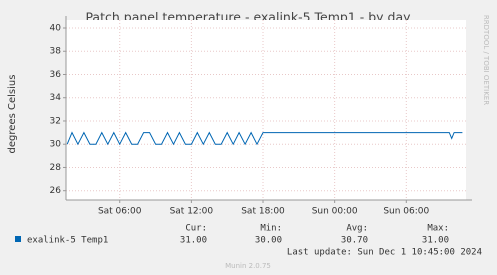 This screenshot has width=497, height=275. What do you see at coordinates (56, 191) in the screenshot?
I see `y-tick-label: 26` at bounding box center [56, 191].